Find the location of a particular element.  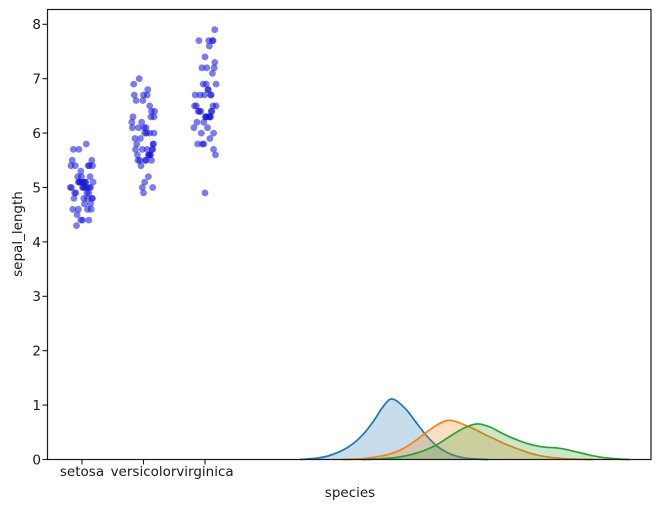

x-tick-label-versicolor: versicolor is located at coordinates (144, 472).